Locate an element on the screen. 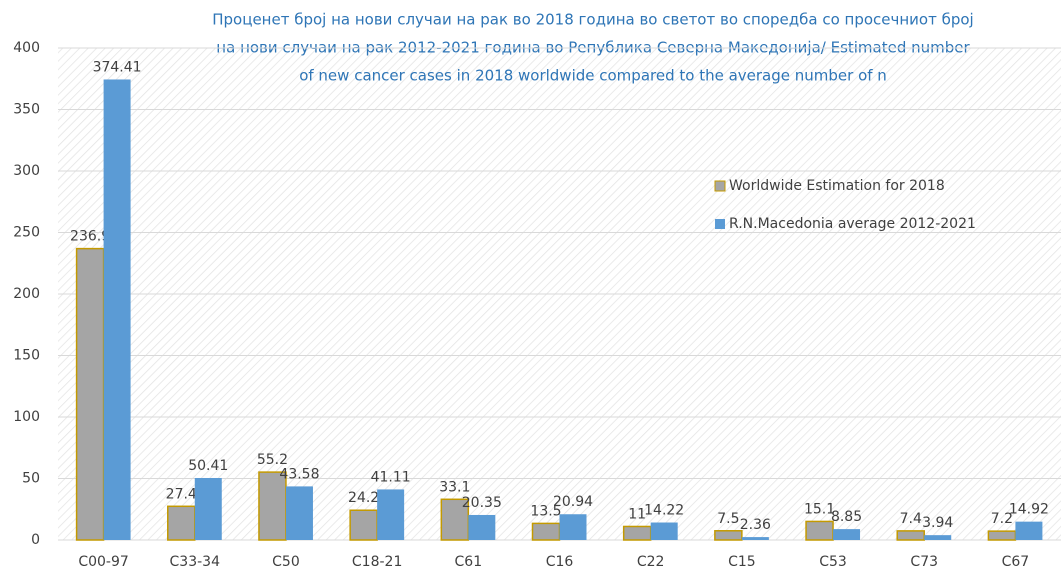  data-label: 33.1 is located at coordinates (454, 487).